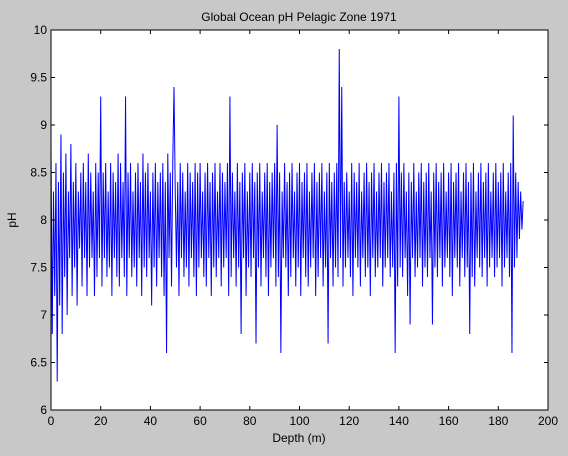  I want to click on x-tick-label: 120, so click(349, 421).